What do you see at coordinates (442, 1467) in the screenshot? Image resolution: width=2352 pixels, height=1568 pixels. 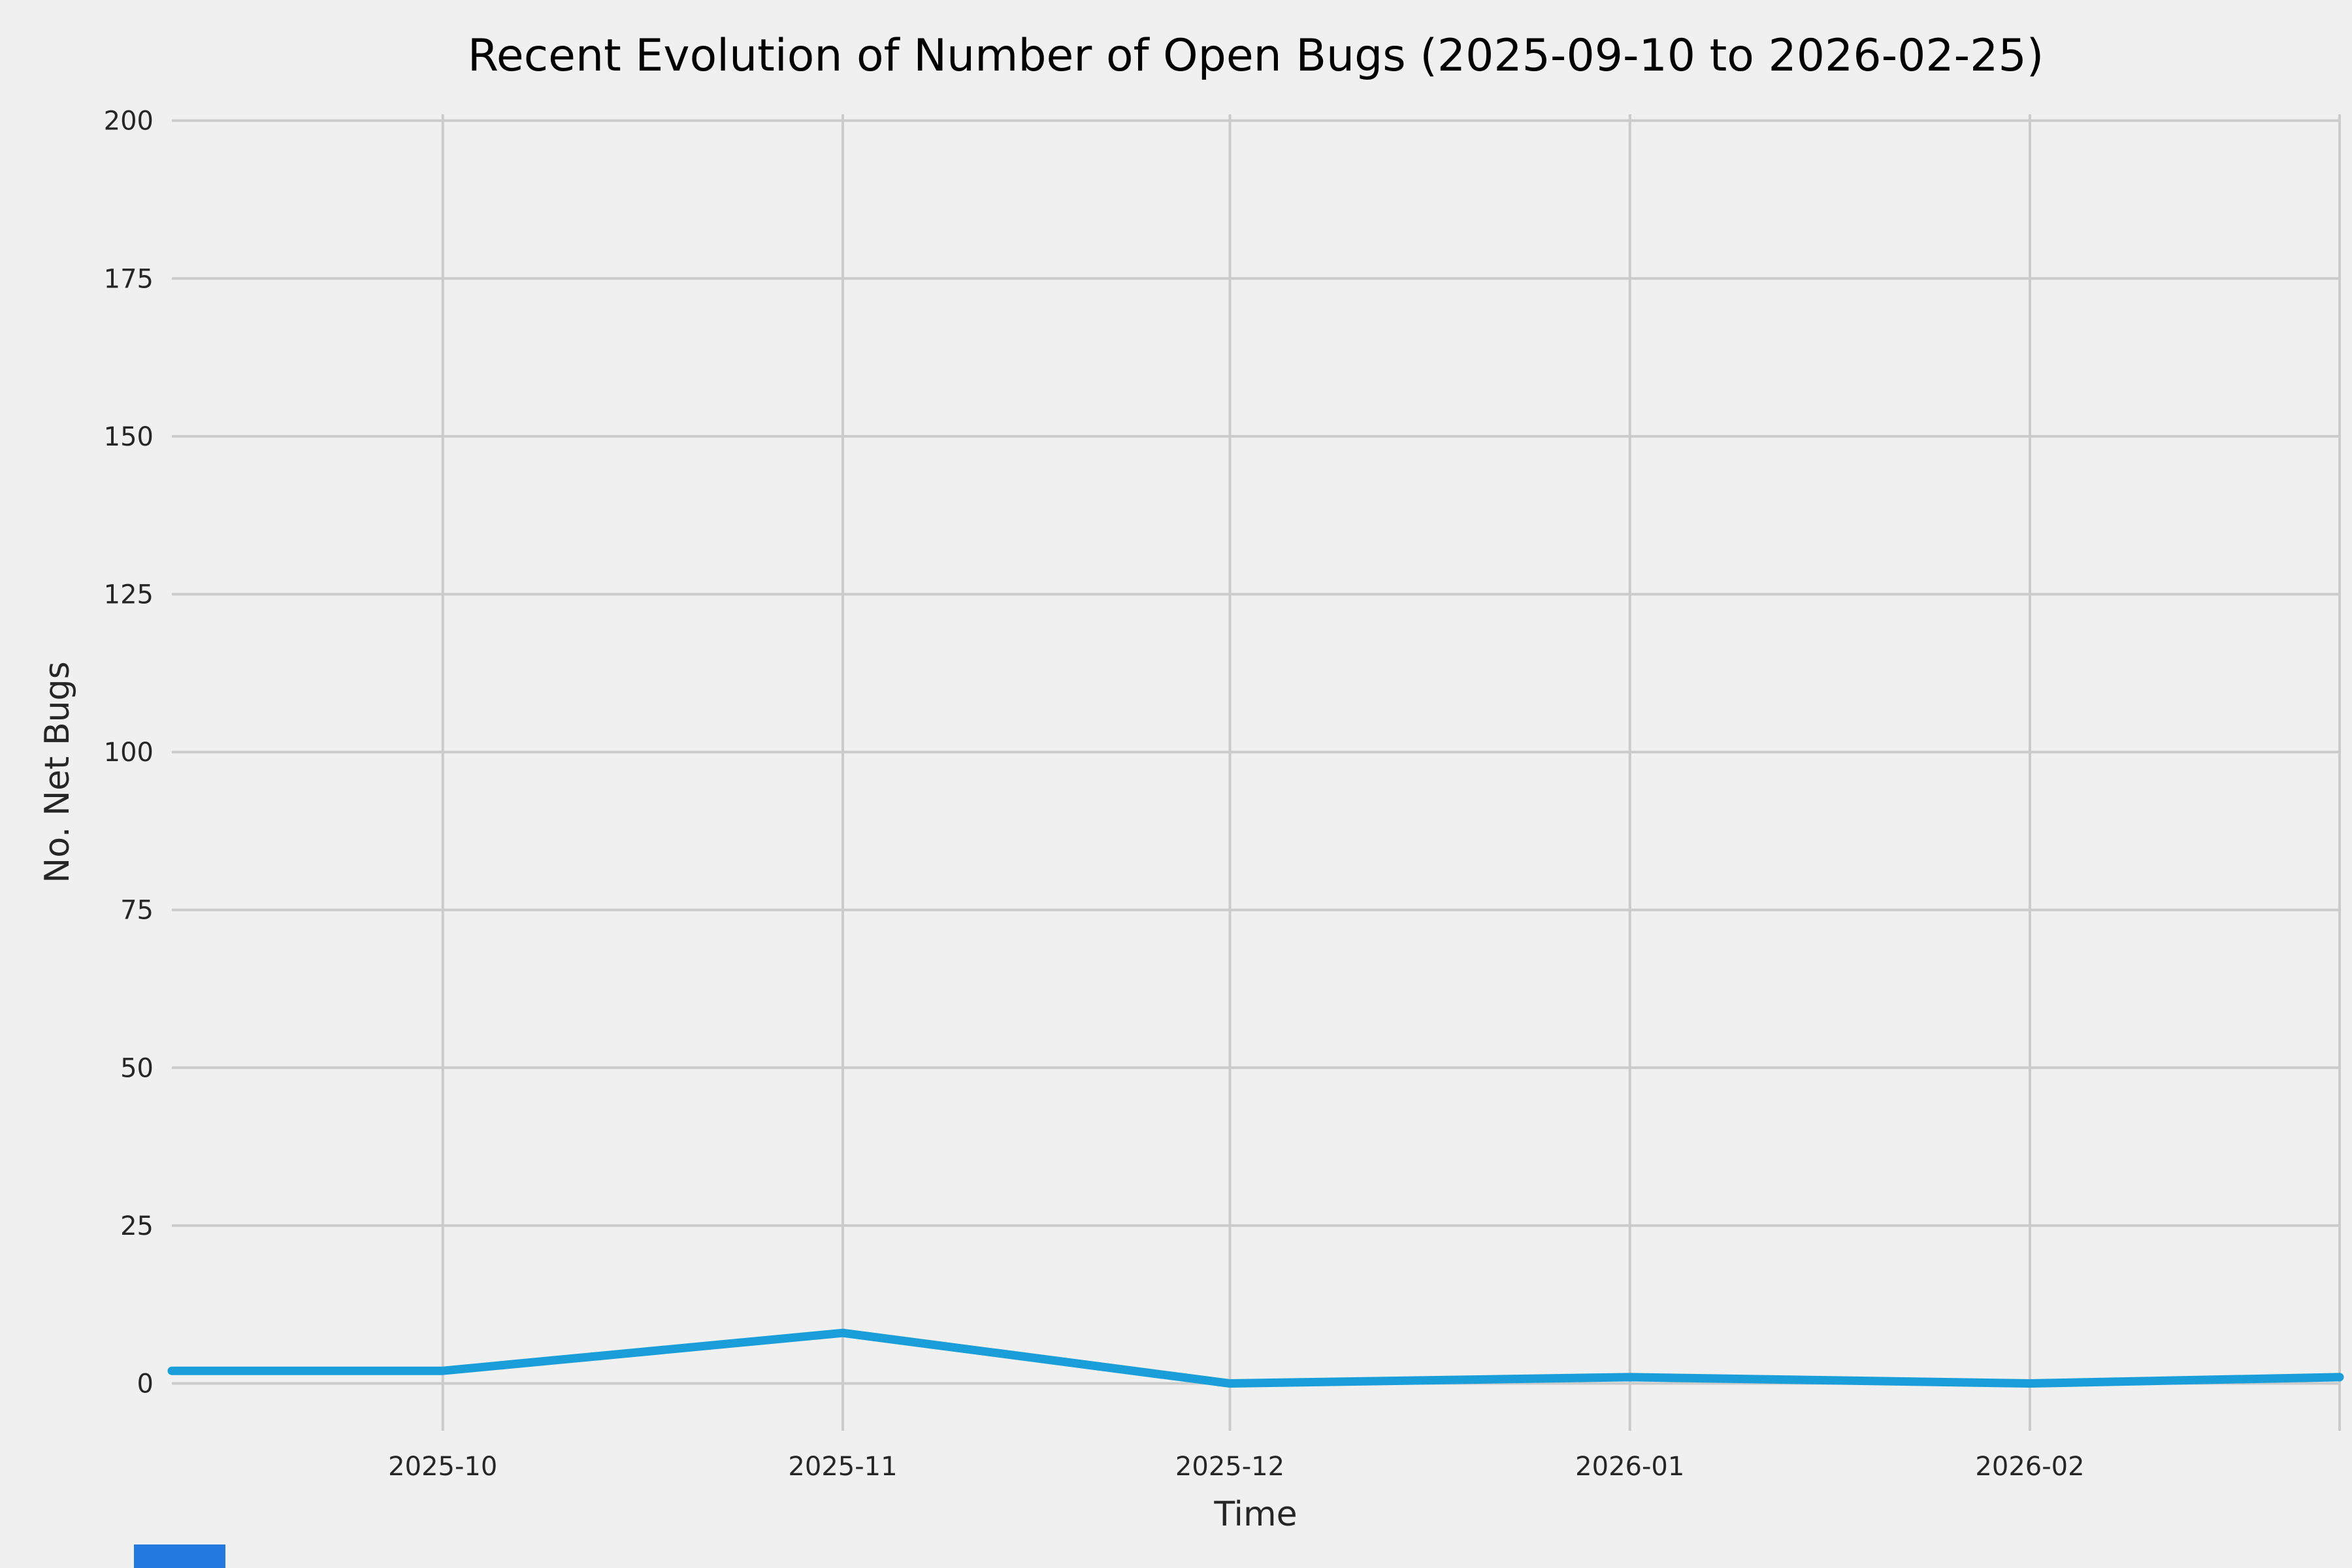 I see `svg-text: 2025-10` at bounding box center [442, 1467].